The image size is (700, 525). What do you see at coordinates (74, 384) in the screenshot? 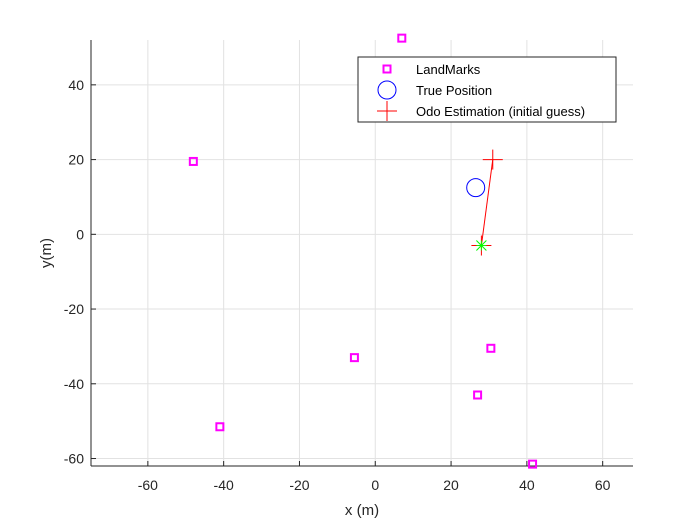
I see `y-tick-label: -40` at bounding box center [74, 384].